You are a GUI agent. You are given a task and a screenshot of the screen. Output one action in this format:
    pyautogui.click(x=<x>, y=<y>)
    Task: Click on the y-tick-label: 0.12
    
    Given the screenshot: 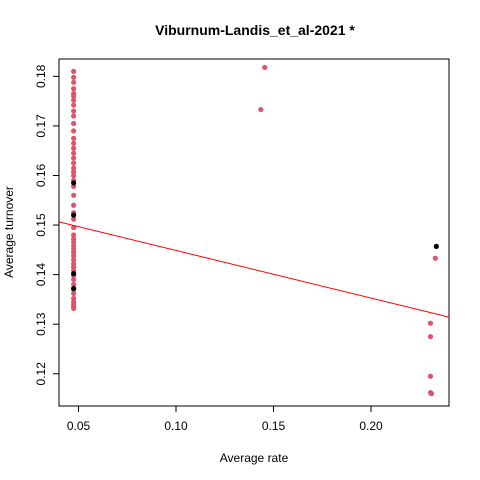 What is the action you would take?
    pyautogui.click(x=41, y=374)
    